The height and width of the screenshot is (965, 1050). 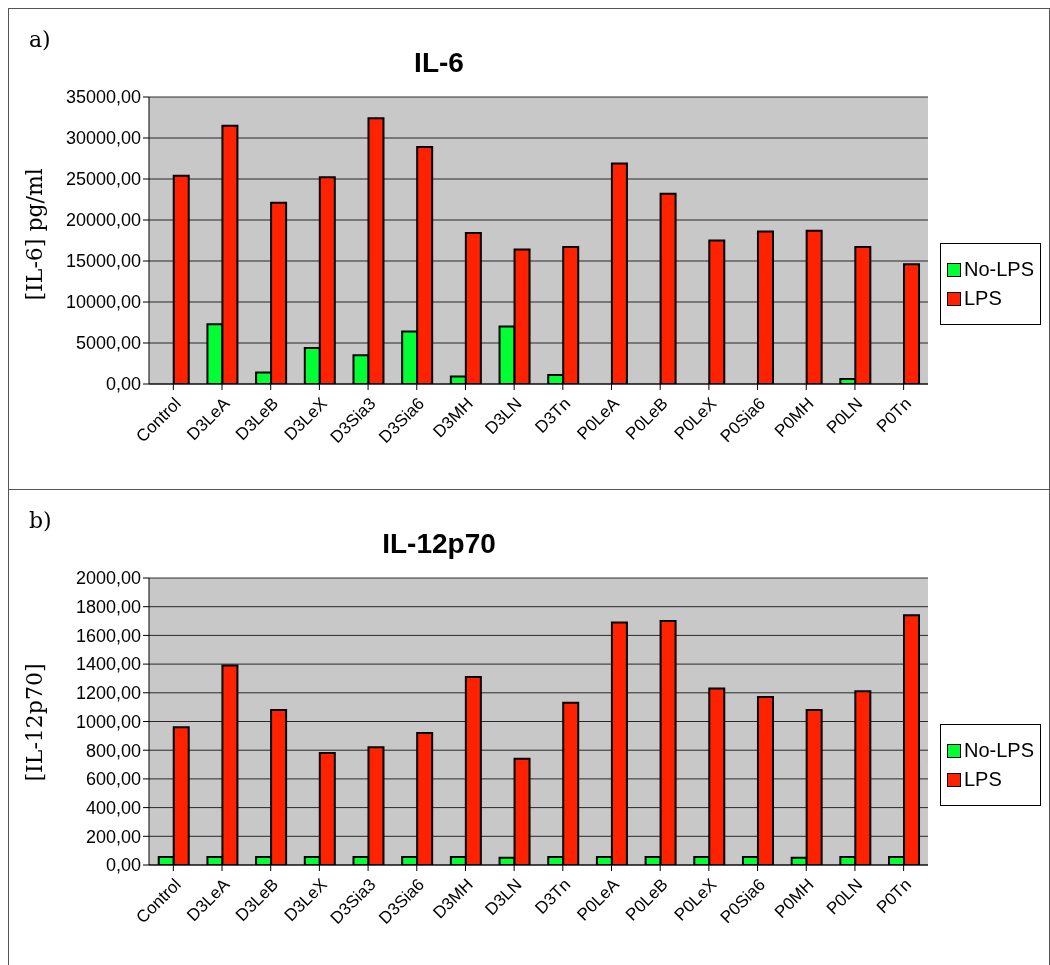 I want to click on y-tick-label: 400,00, so click(x=113, y=807).